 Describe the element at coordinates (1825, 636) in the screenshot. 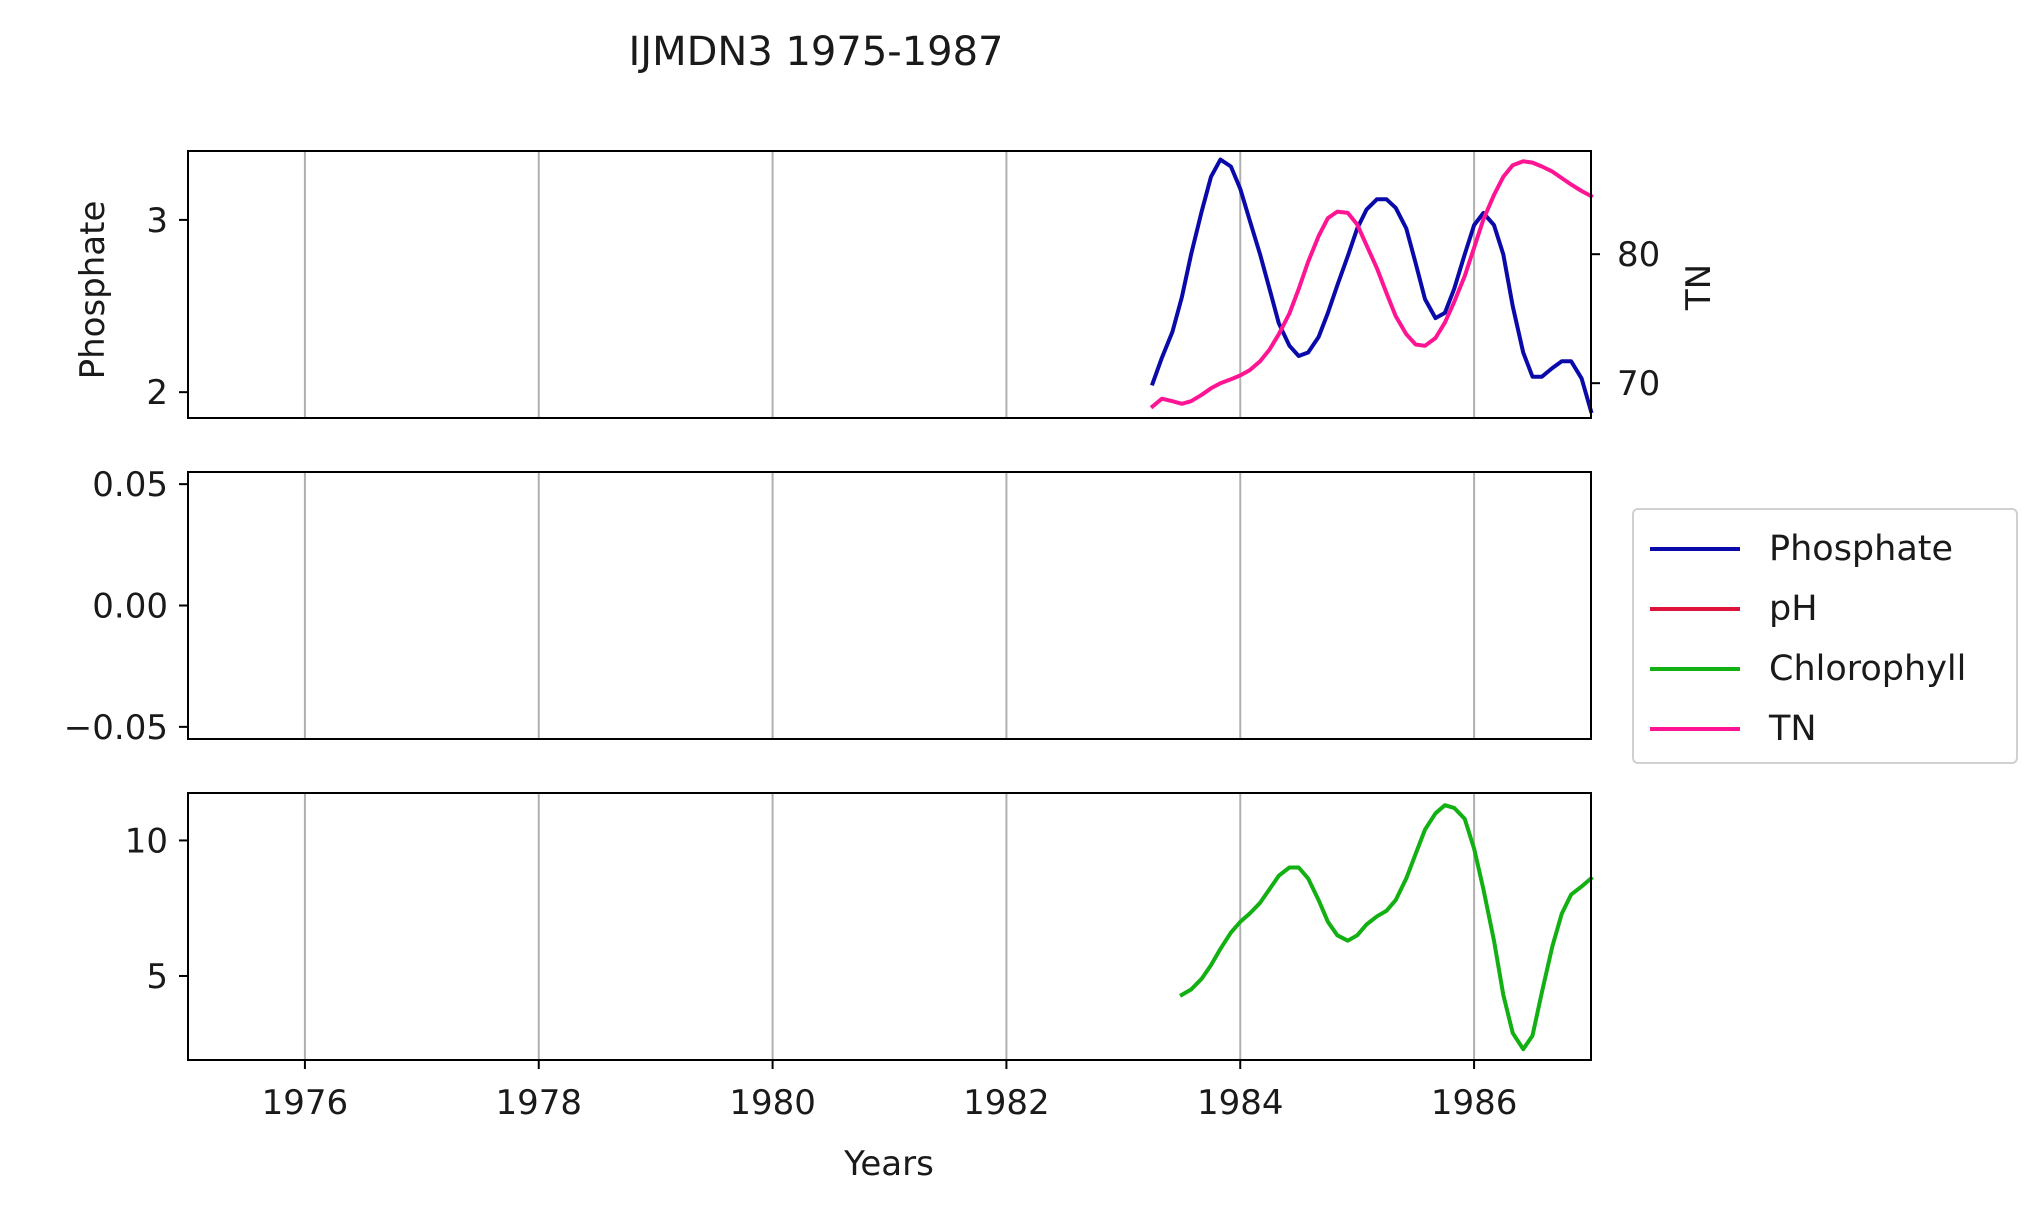

I see `legend: Phosphate pH Chlorophyll TN` at that location.